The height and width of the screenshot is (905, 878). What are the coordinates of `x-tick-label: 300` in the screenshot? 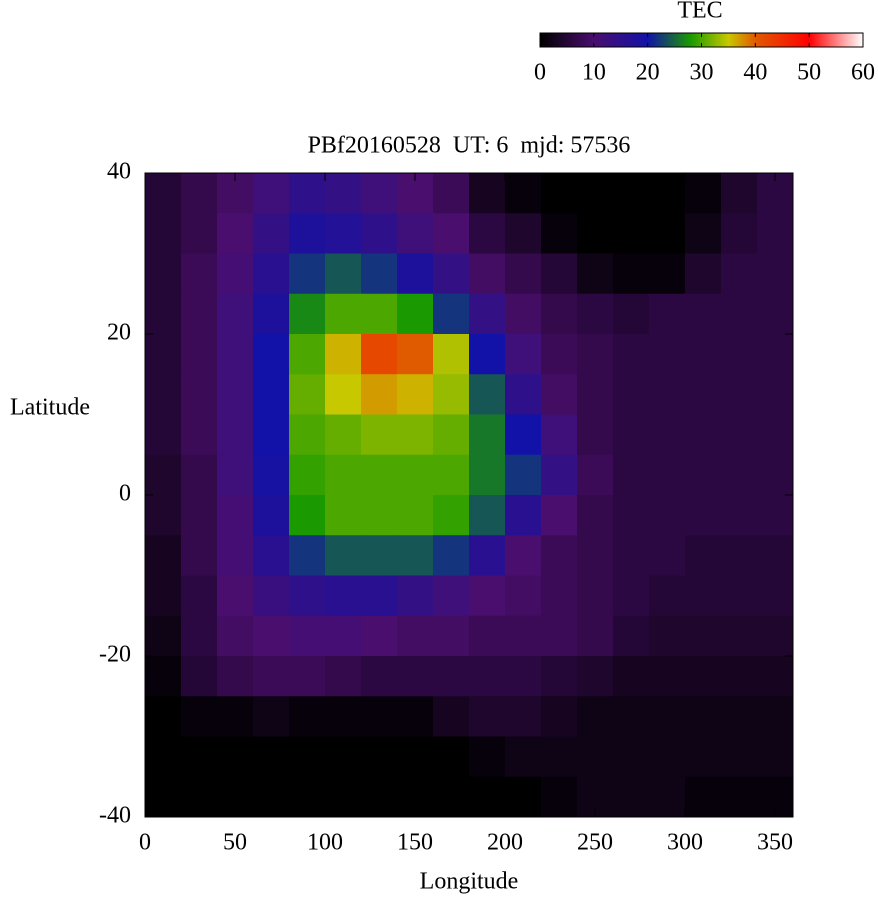 It's located at (685, 843).